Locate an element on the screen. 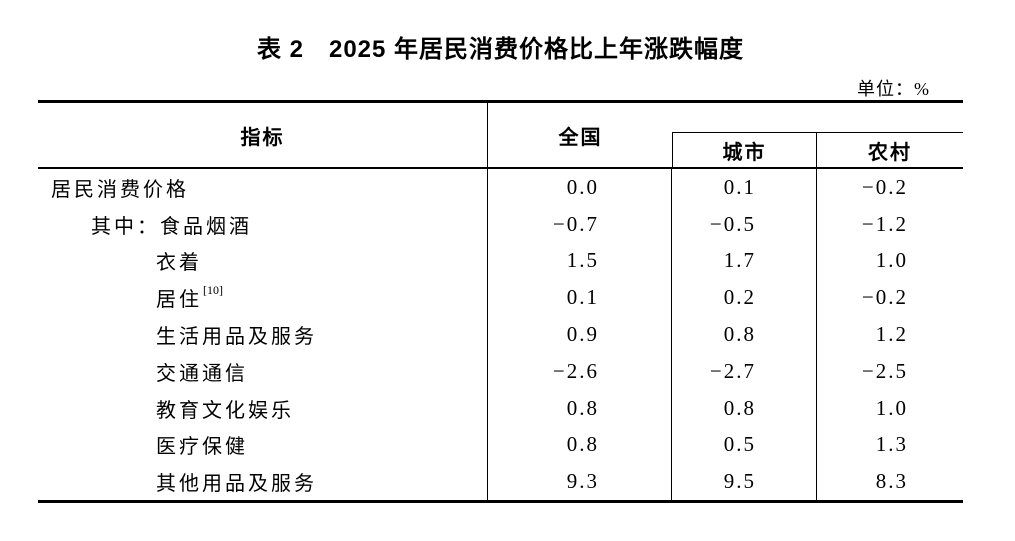 The width and height of the screenshot is (1015, 541). national-value-cell: −2.6 is located at coordinates (580, 371).